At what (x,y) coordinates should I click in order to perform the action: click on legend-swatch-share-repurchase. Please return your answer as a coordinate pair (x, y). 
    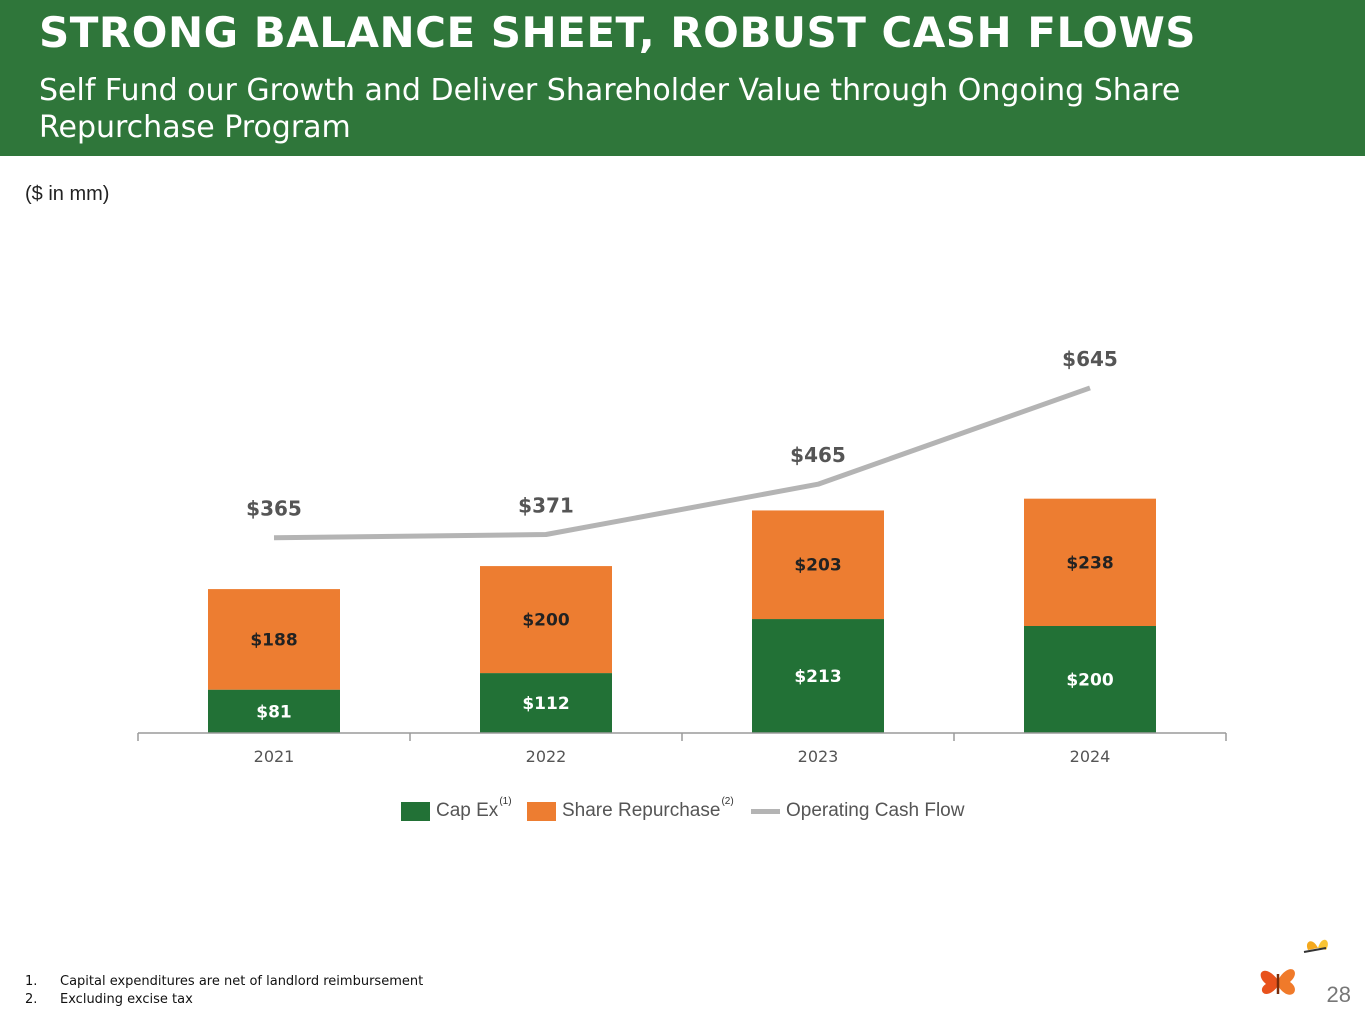
    Looking at the image, I should click on (541, 811).